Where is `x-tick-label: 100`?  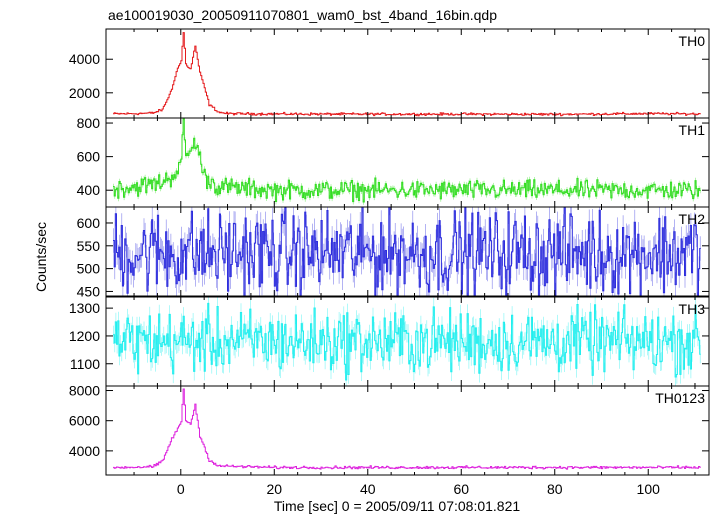 x-tick-label: 100 is located at coordinates (649, 489).